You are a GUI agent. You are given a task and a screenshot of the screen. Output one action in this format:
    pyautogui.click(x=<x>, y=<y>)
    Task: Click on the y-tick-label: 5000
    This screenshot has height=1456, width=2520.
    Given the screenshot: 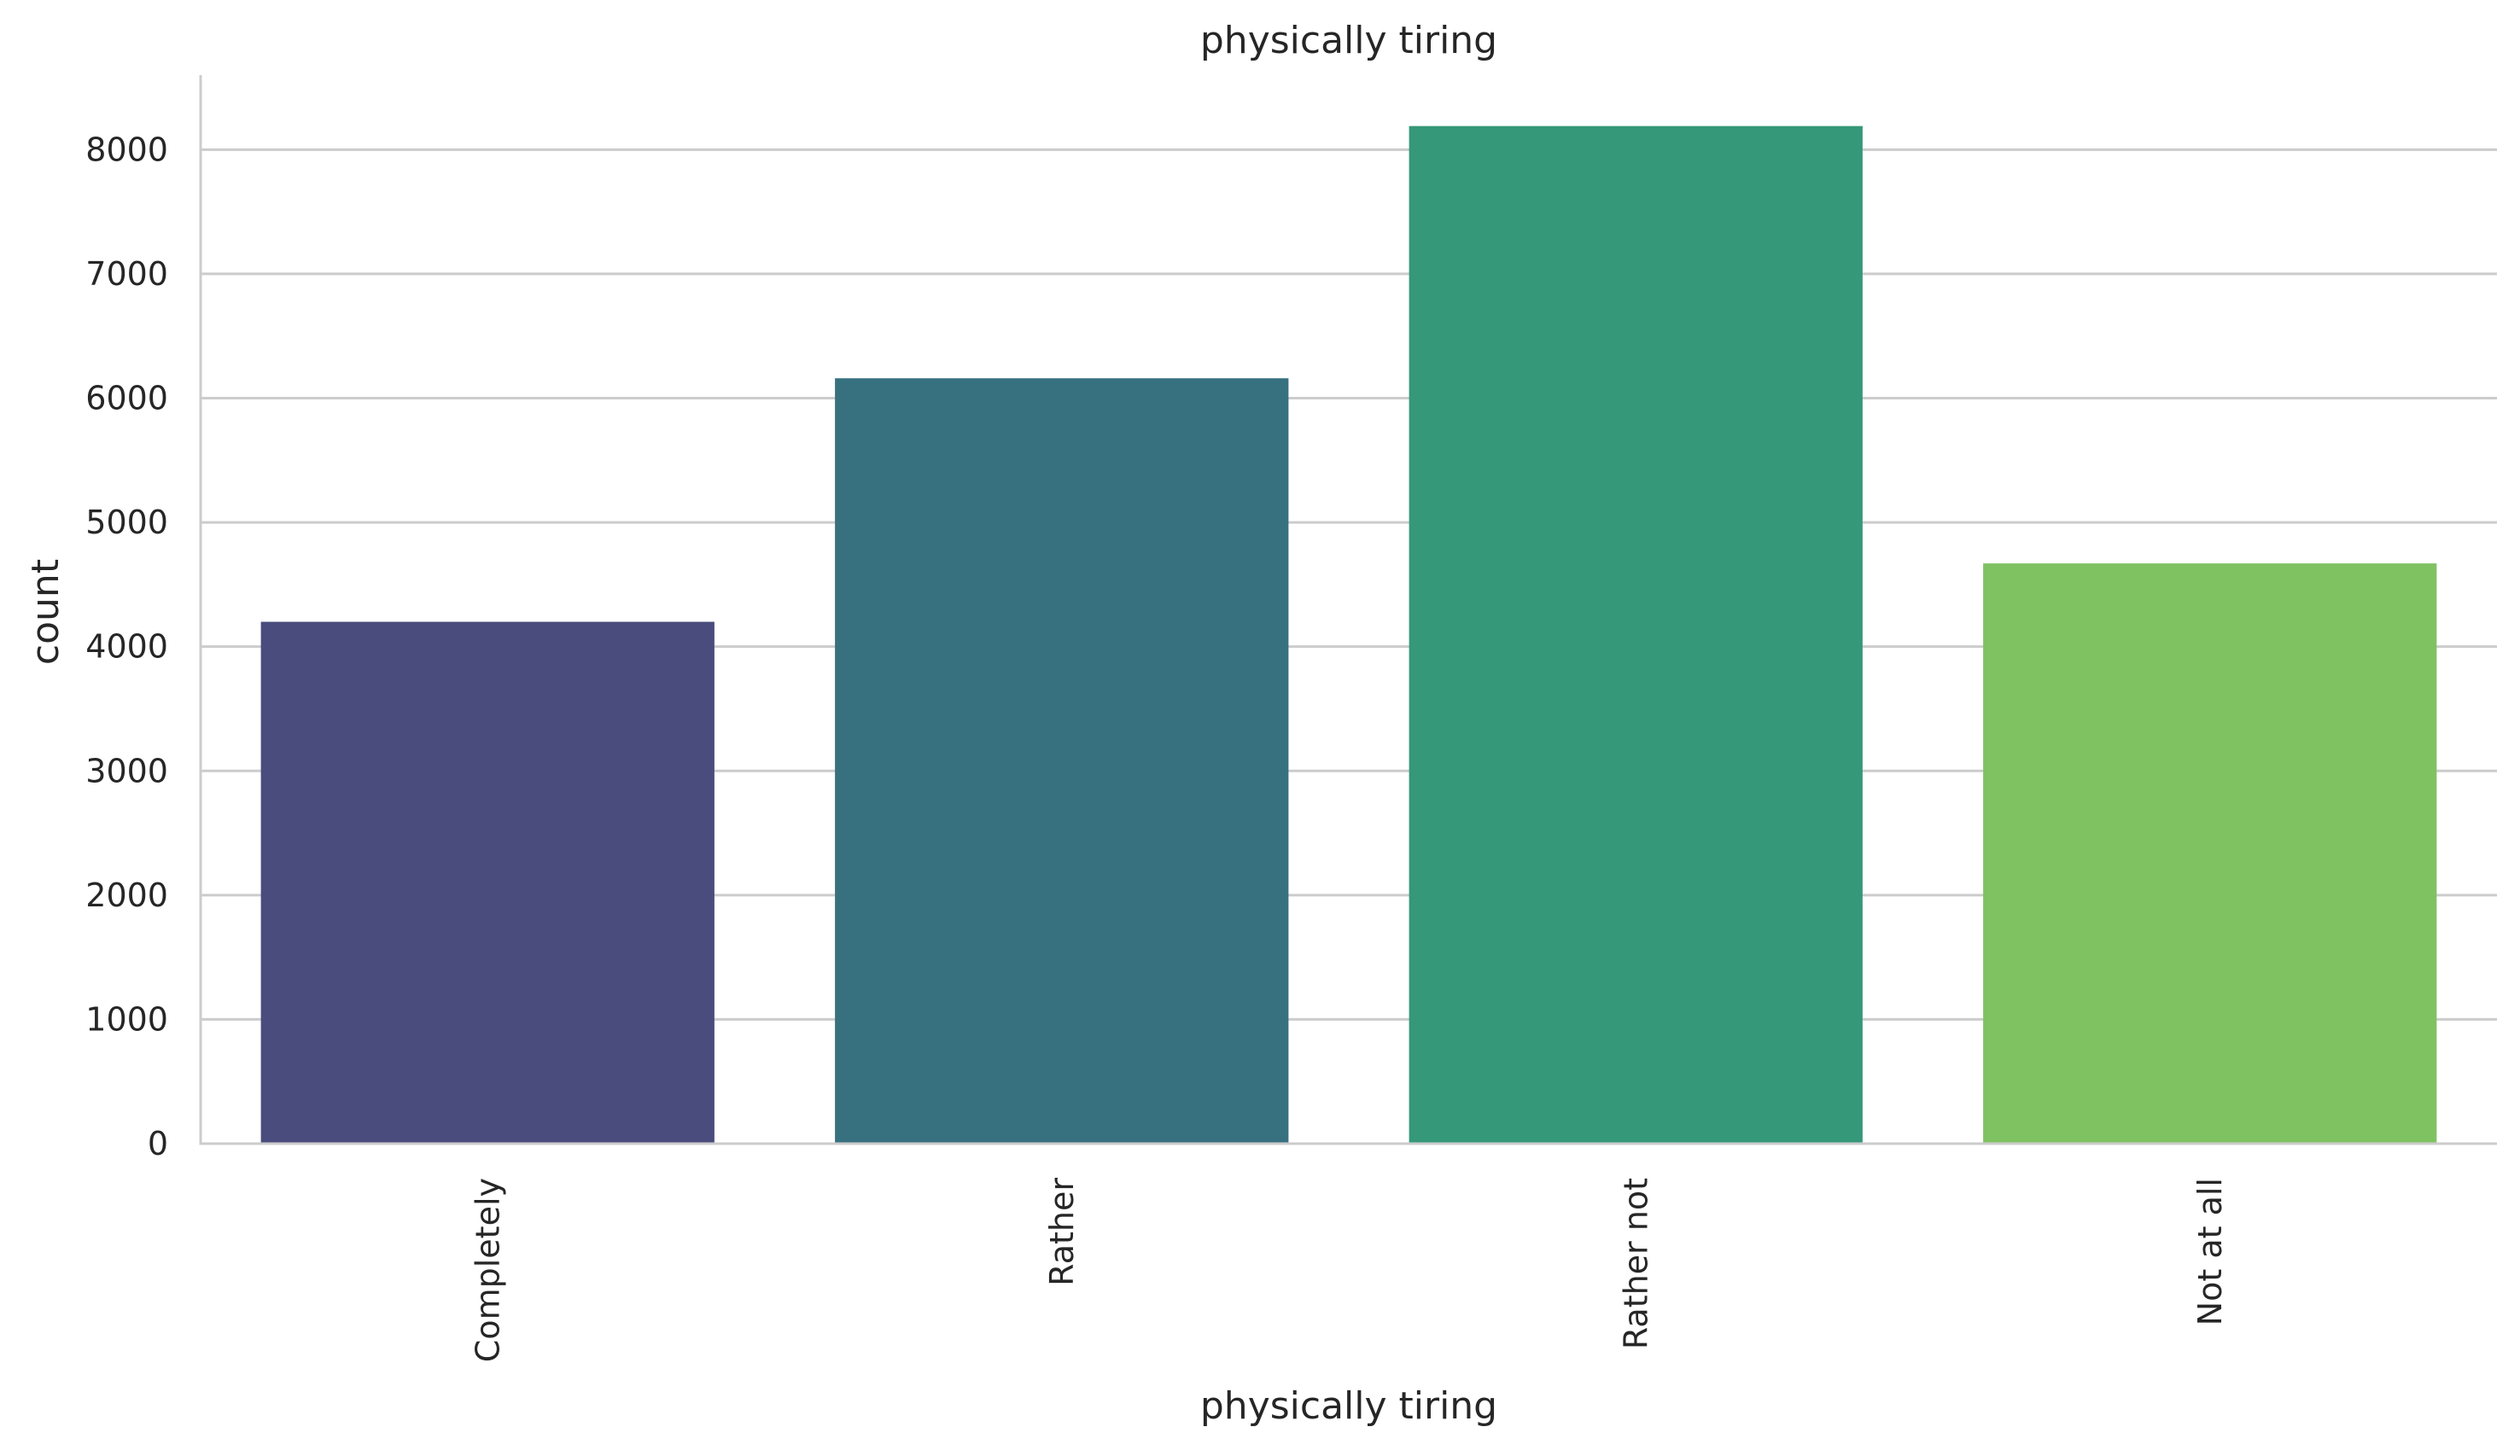 What is the action you would take?
    pyautogui.click(x=126, y=522)
    